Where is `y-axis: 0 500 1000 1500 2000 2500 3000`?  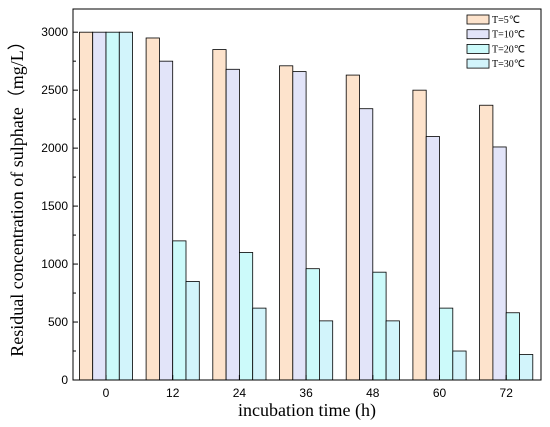
y-axis: 0 500 1000 1500 2000 2500 3000 is located at coordinates (59, 206).